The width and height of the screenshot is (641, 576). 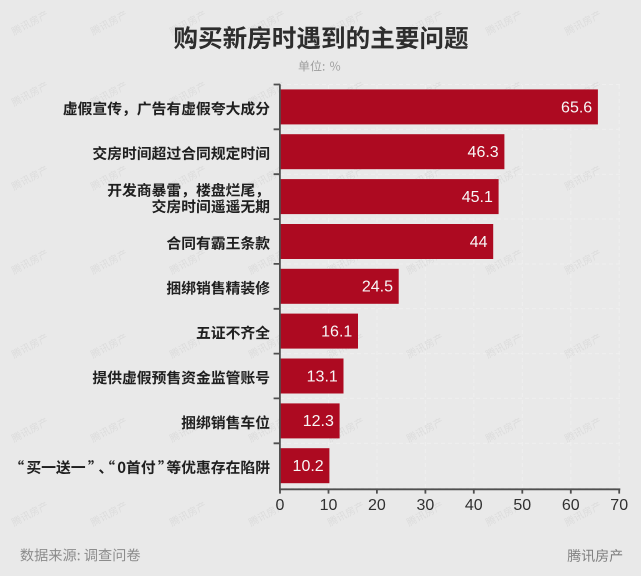 What do you see at coordinates (477, 197) in the screenshot?
I see `svg-text: 45.1` at bounding box center [477, 197].